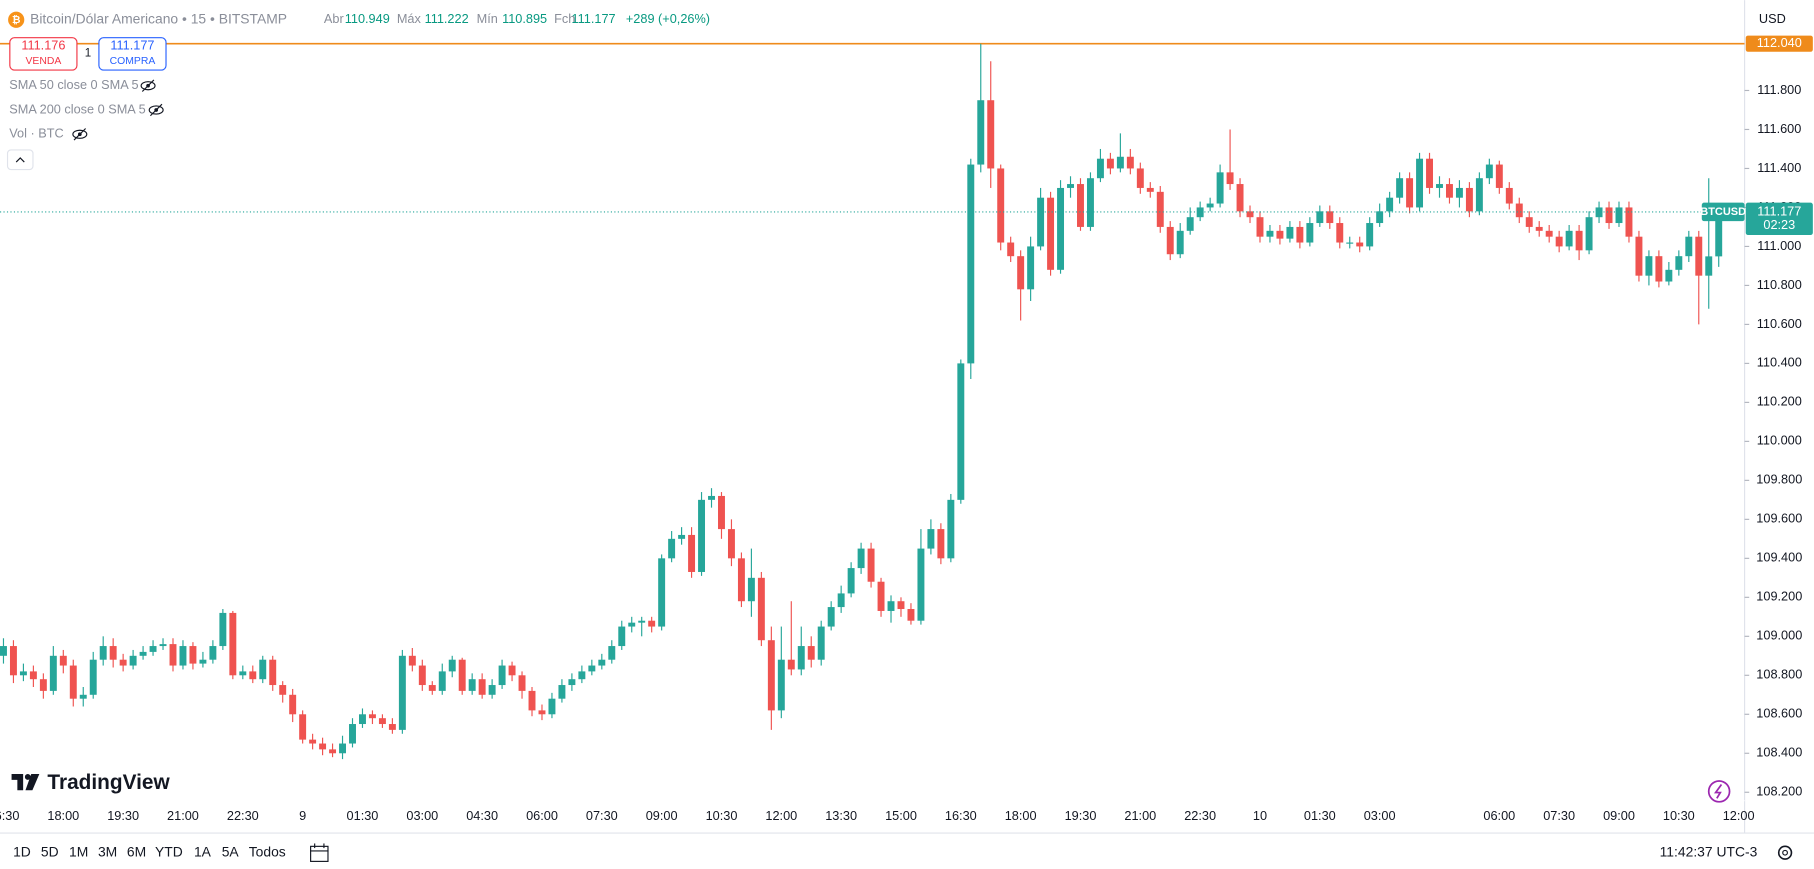 The width and height of the screenshot is (1814, 869). What do you see at coordinates (132, 45) in the screenshot?
I see `buy-price: 111.177` at bounding box center [132, 45].